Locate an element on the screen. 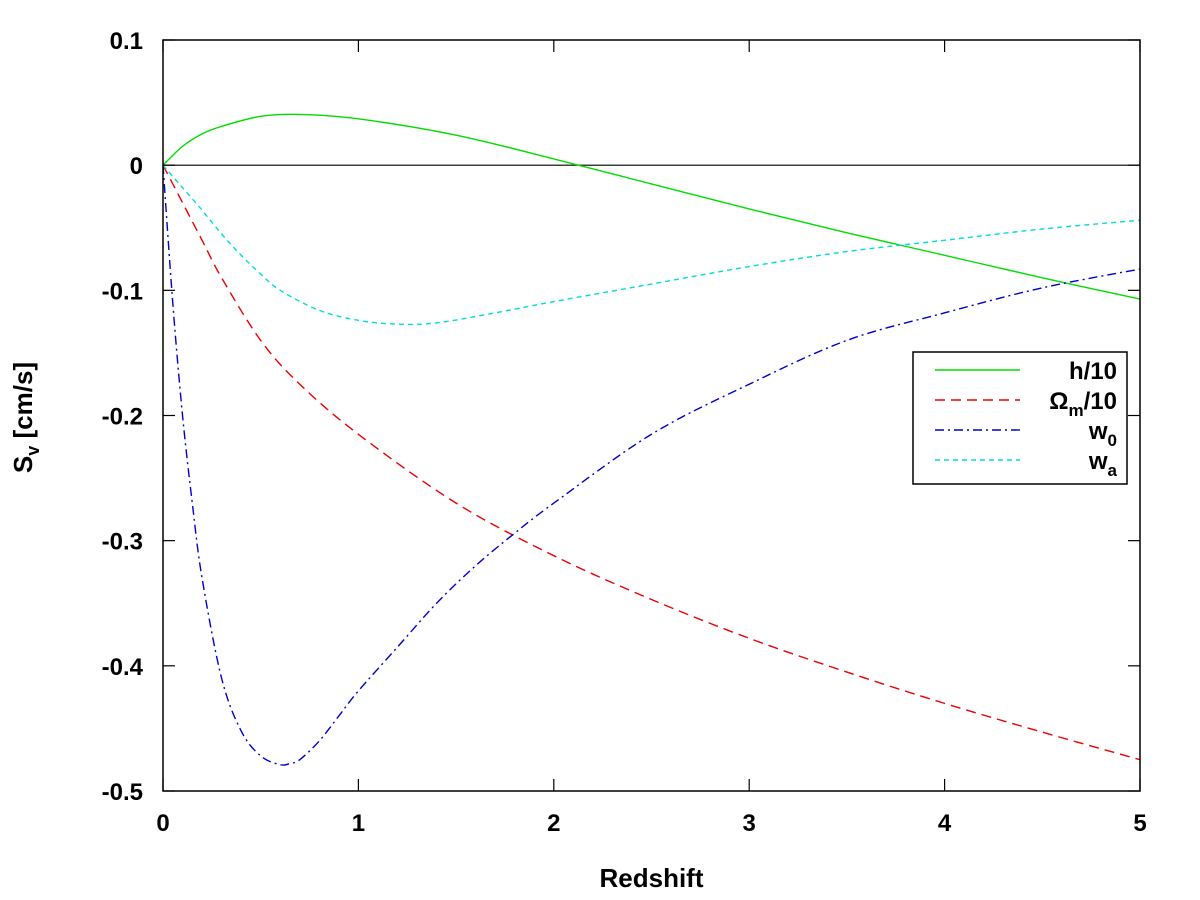  legend-label-2: Ωm/10 is located at coordinates (1083, 404).